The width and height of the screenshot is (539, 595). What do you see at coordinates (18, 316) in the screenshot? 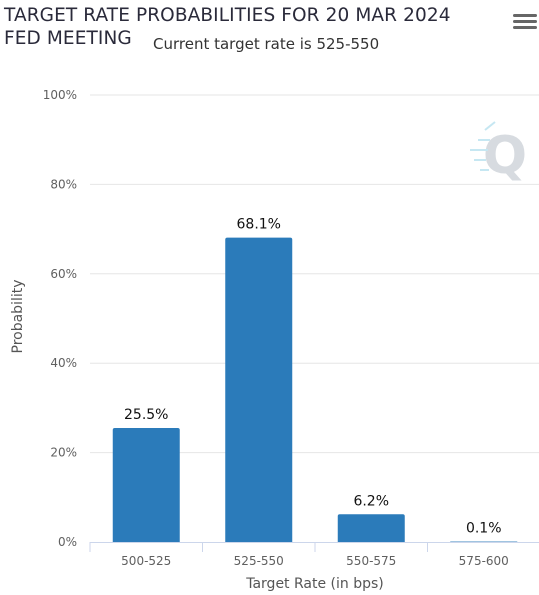
I see `y-axis-title: Probability` at bounding box center [18, 316].